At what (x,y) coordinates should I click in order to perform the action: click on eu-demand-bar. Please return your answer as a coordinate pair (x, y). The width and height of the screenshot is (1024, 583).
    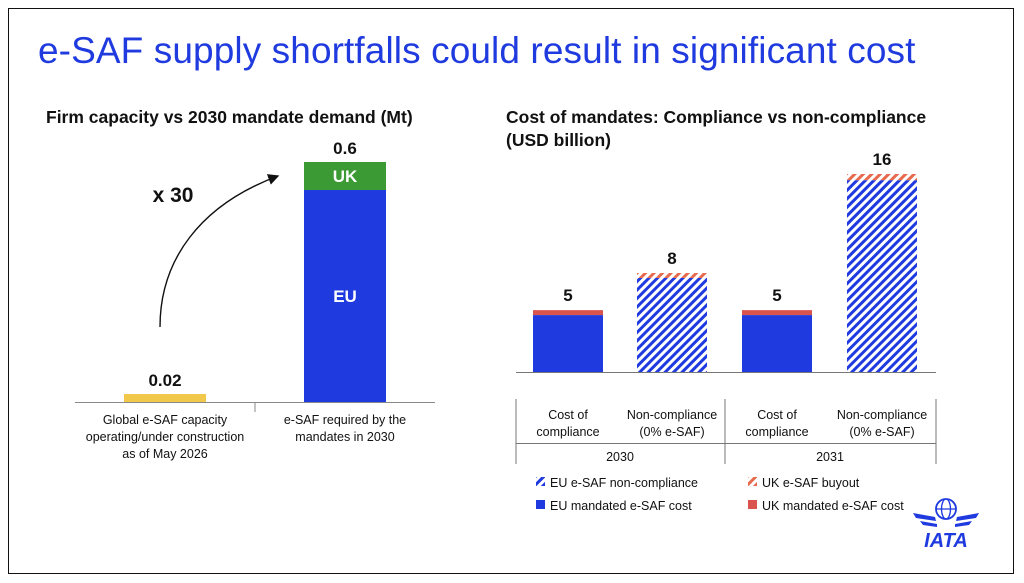
    Looking at the image, I should click on (345, 296).